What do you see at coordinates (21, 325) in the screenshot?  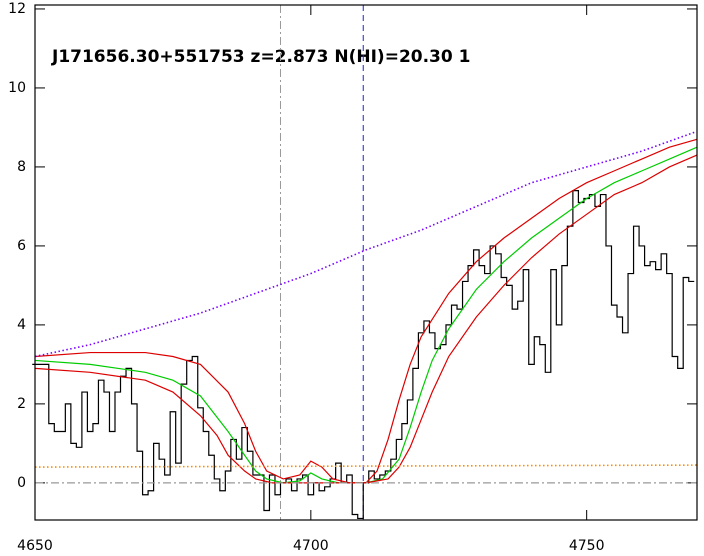 I see `y-tick-label: 4` at bounding box center [21, 325].